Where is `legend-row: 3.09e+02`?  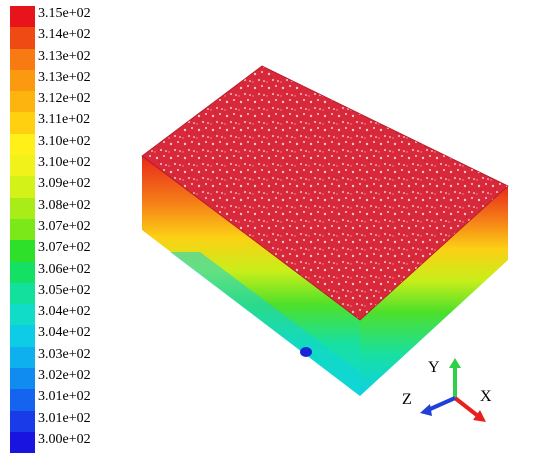 legend-row: 3.09e+02 is located at coordinates (80, 187).